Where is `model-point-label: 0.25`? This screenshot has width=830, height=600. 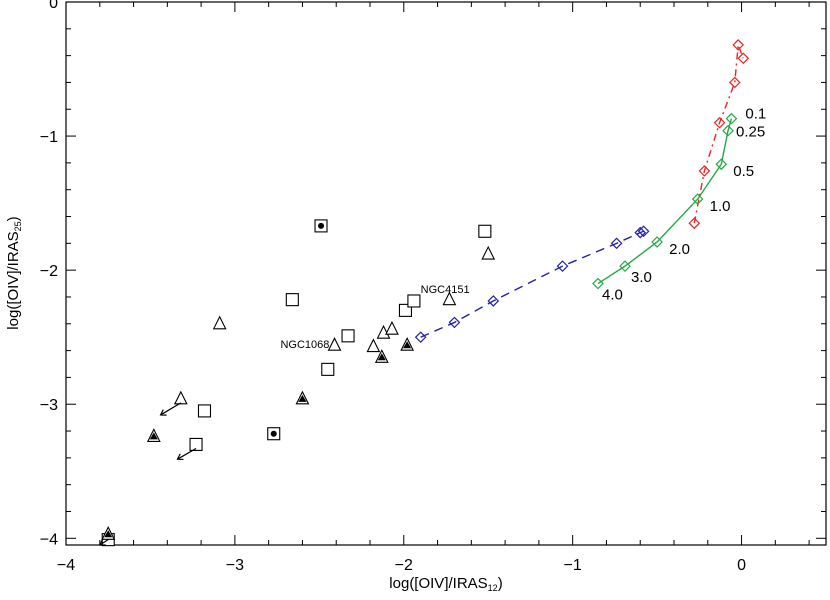 model-point-label: 0.25 is located at coordinates (750, 132).